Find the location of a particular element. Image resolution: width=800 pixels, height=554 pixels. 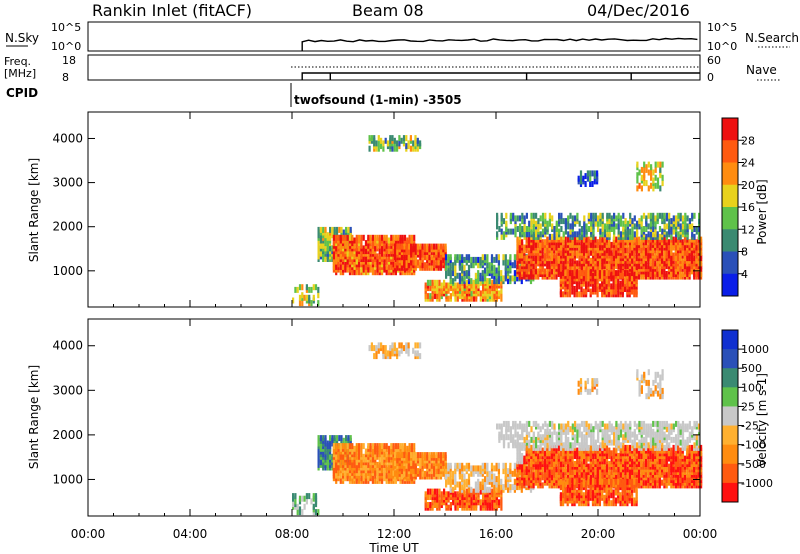

power-colorbar-tick-label: 24 is located at coordinates (748, 163).